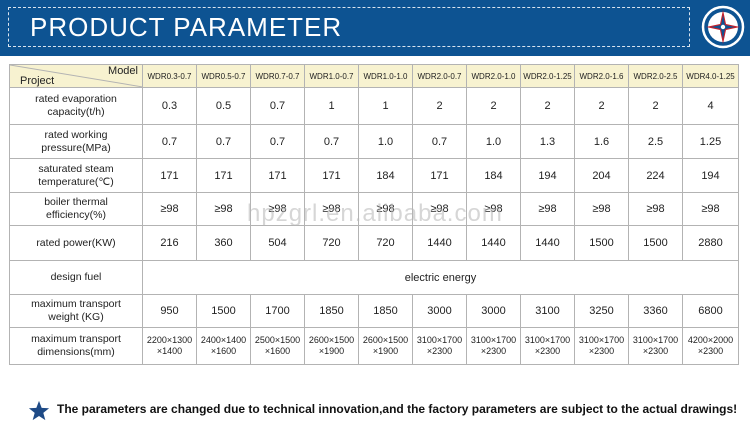  I want to click on row-label-line: weight (KG), so click(76, 317).